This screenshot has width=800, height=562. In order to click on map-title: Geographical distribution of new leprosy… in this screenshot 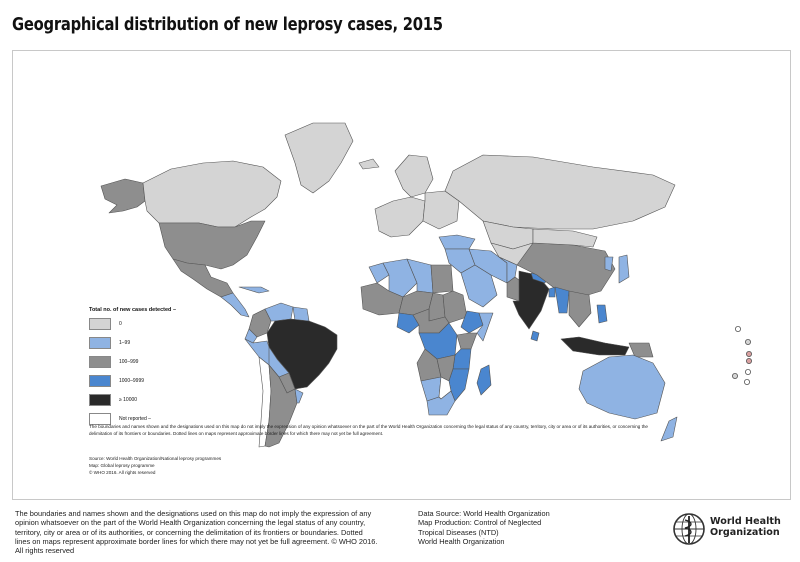, I will do `click(227, 24)`.